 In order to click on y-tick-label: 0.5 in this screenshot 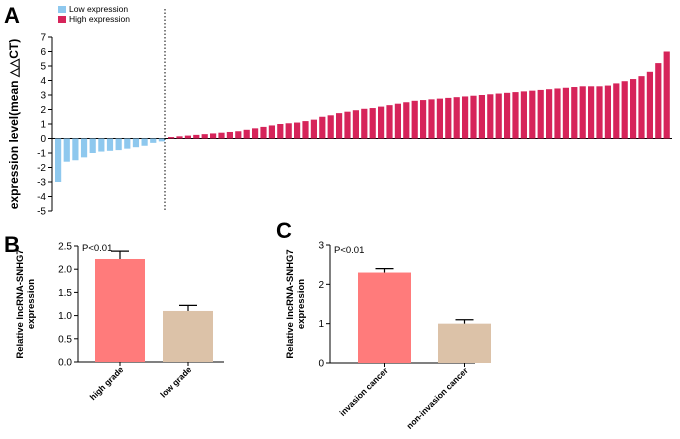, I will do `click(65, 339)`.